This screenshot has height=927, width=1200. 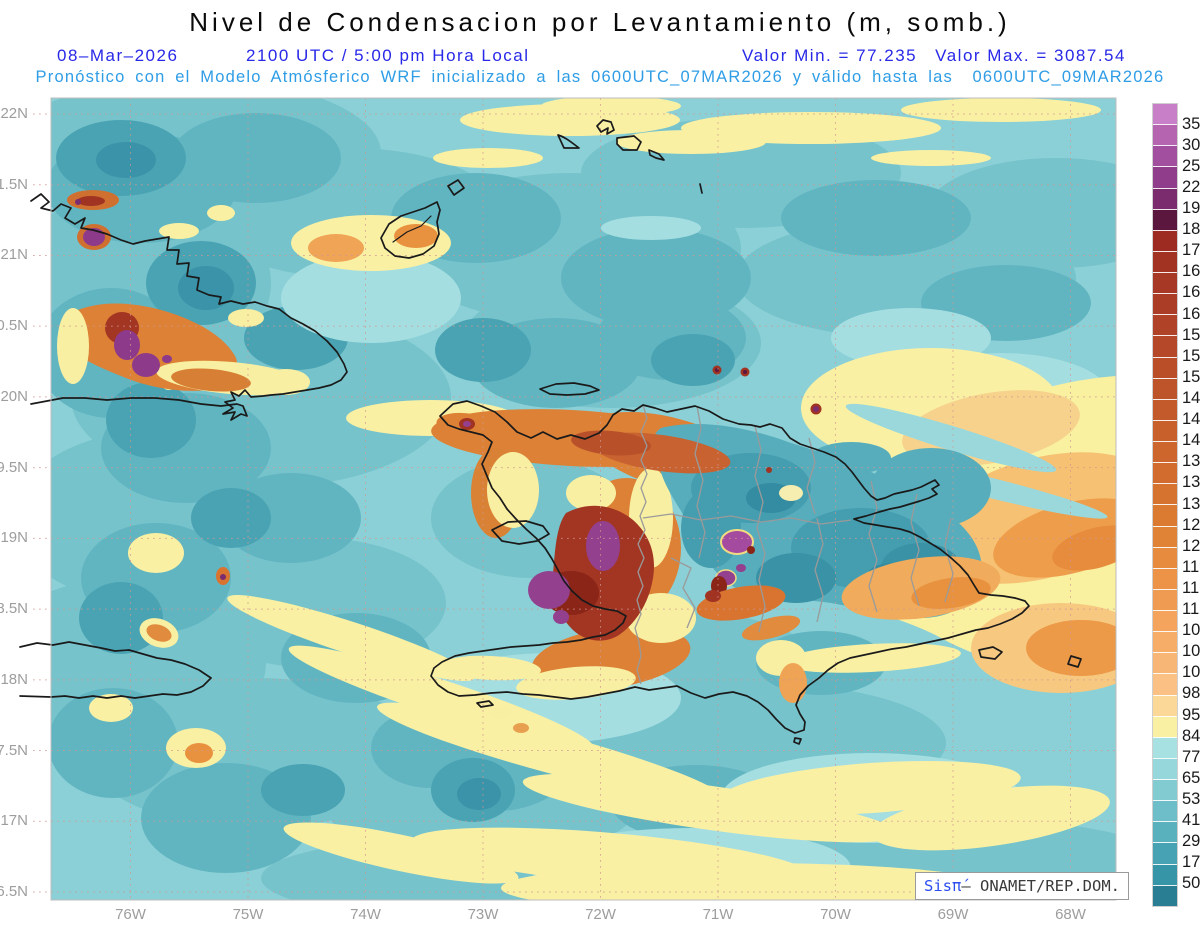 What do you see at coordinates (1191, 186) in the screenshot?
I see `colorbar-level: 2200` at bounding box center [1191, 186].